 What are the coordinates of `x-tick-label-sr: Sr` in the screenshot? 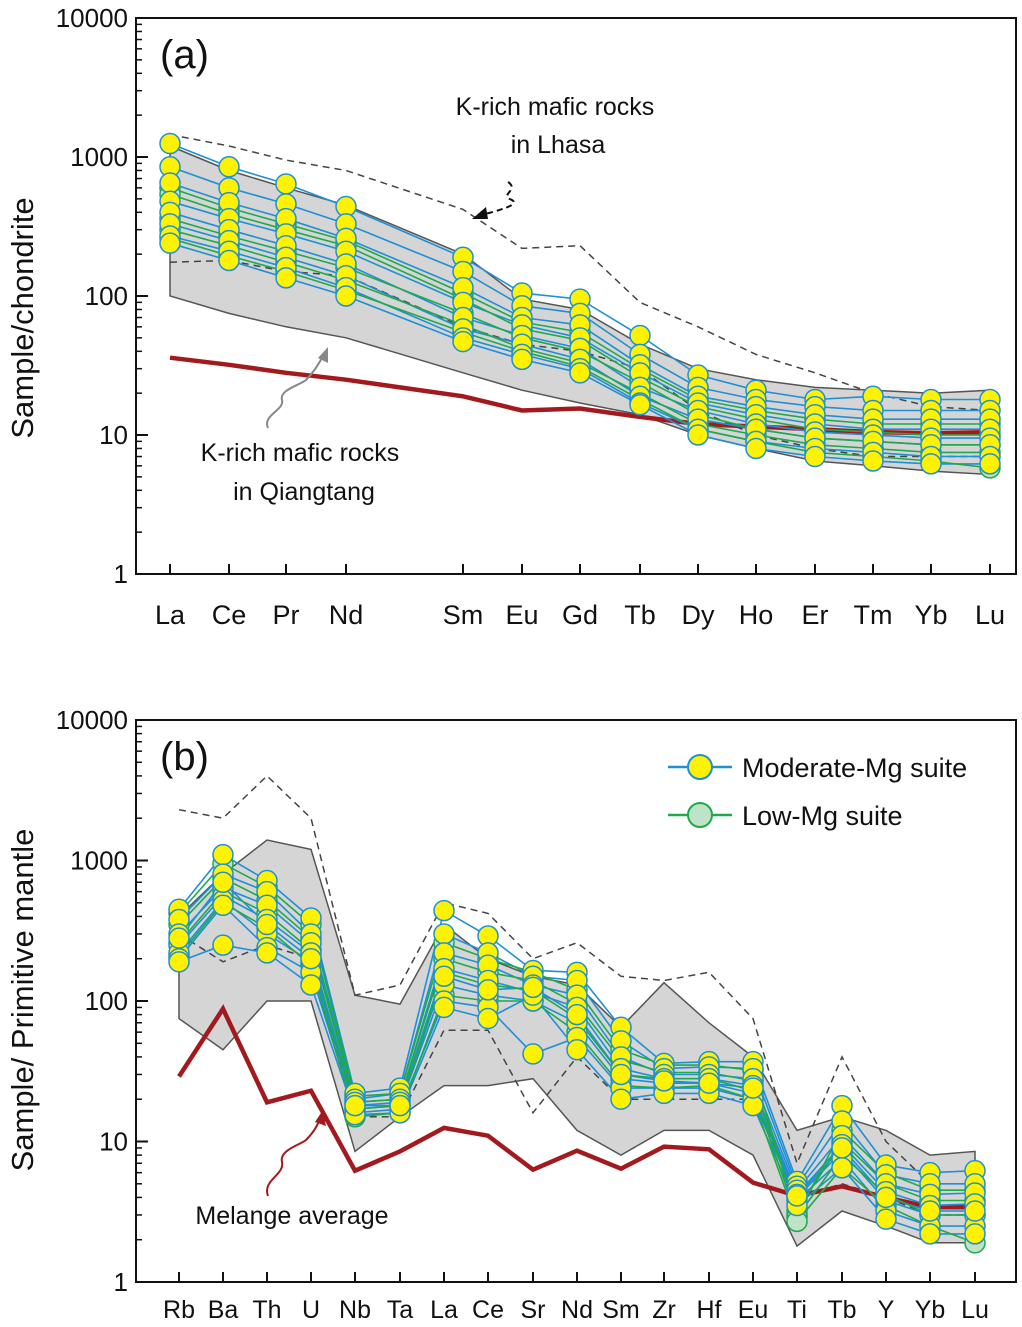 It's located at (533, 1310).